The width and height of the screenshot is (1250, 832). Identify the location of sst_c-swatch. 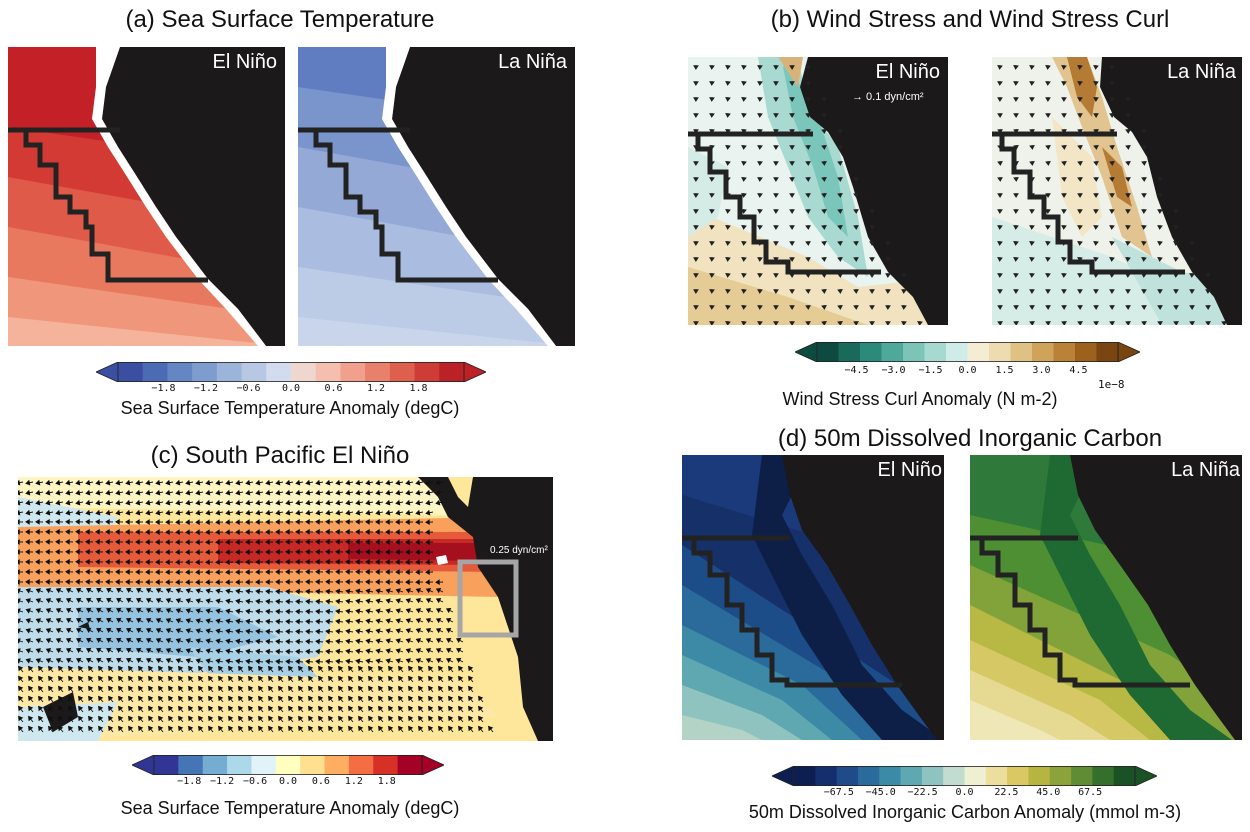
(191, 765).